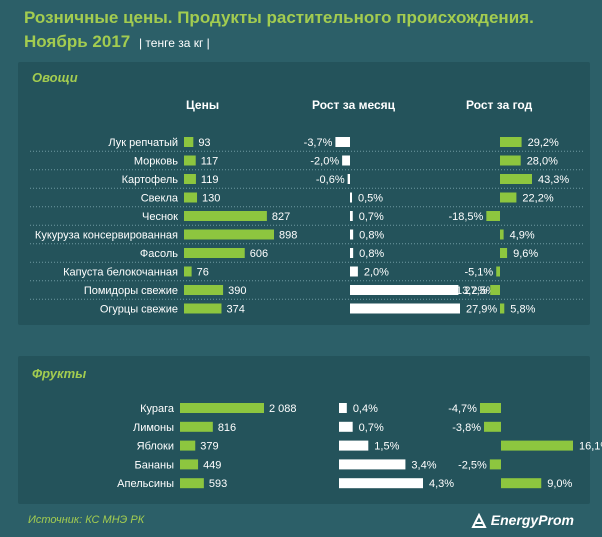 This screenshot has width=602, height=537. I want to click on category-label-апельсины: Апельсины, so click(145, 484).